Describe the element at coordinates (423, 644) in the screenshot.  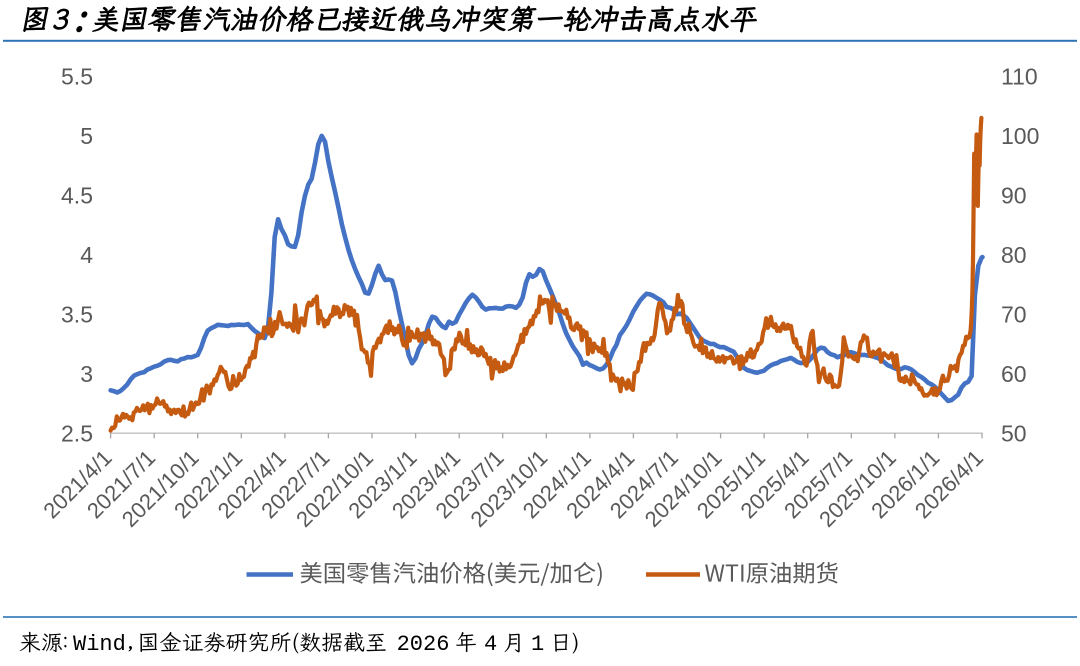
I see `svg-text: 2026` at that location.